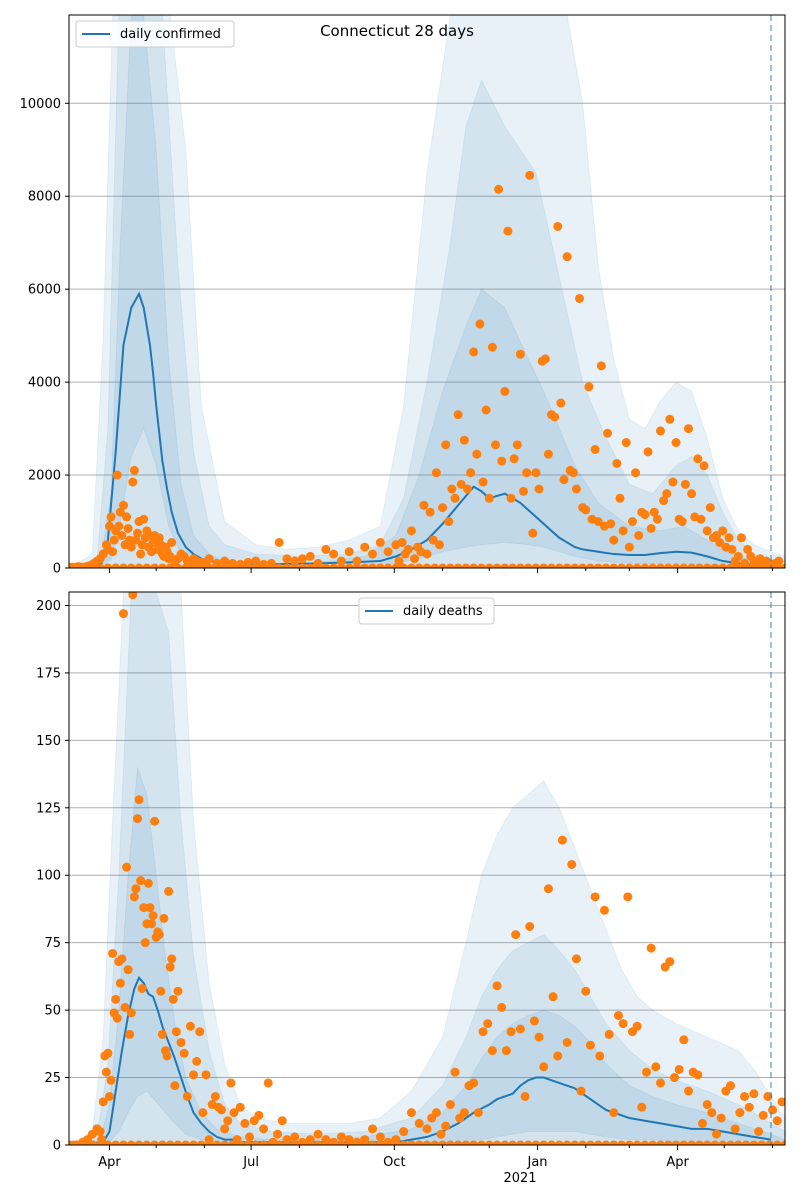 This screenshot has width=800, height=1200. Describe the element at coordinates (40, 104) in the screenshot. I see `confirmed-ytick-label: 10000` at that location.